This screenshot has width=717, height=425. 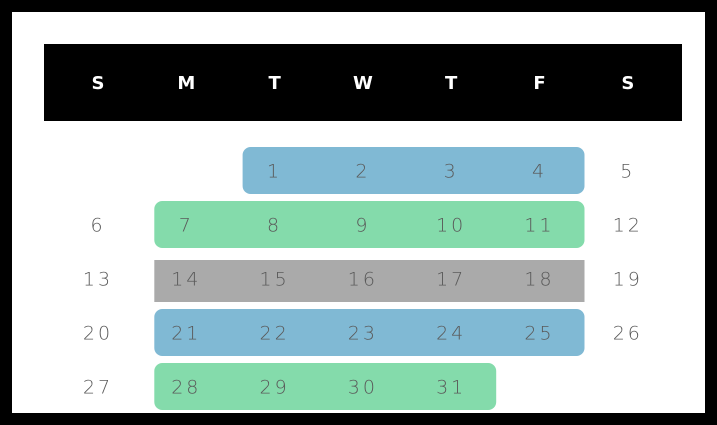 I want to click on date: 1, so click(x=274, y=172).